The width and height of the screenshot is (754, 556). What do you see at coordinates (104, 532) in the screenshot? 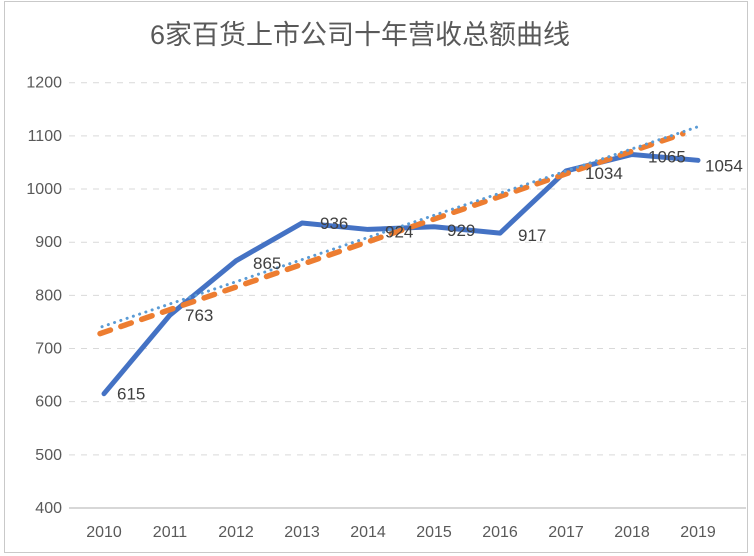
I see `x-axis-tick-label: 2010` at bounding box center [104, 532].